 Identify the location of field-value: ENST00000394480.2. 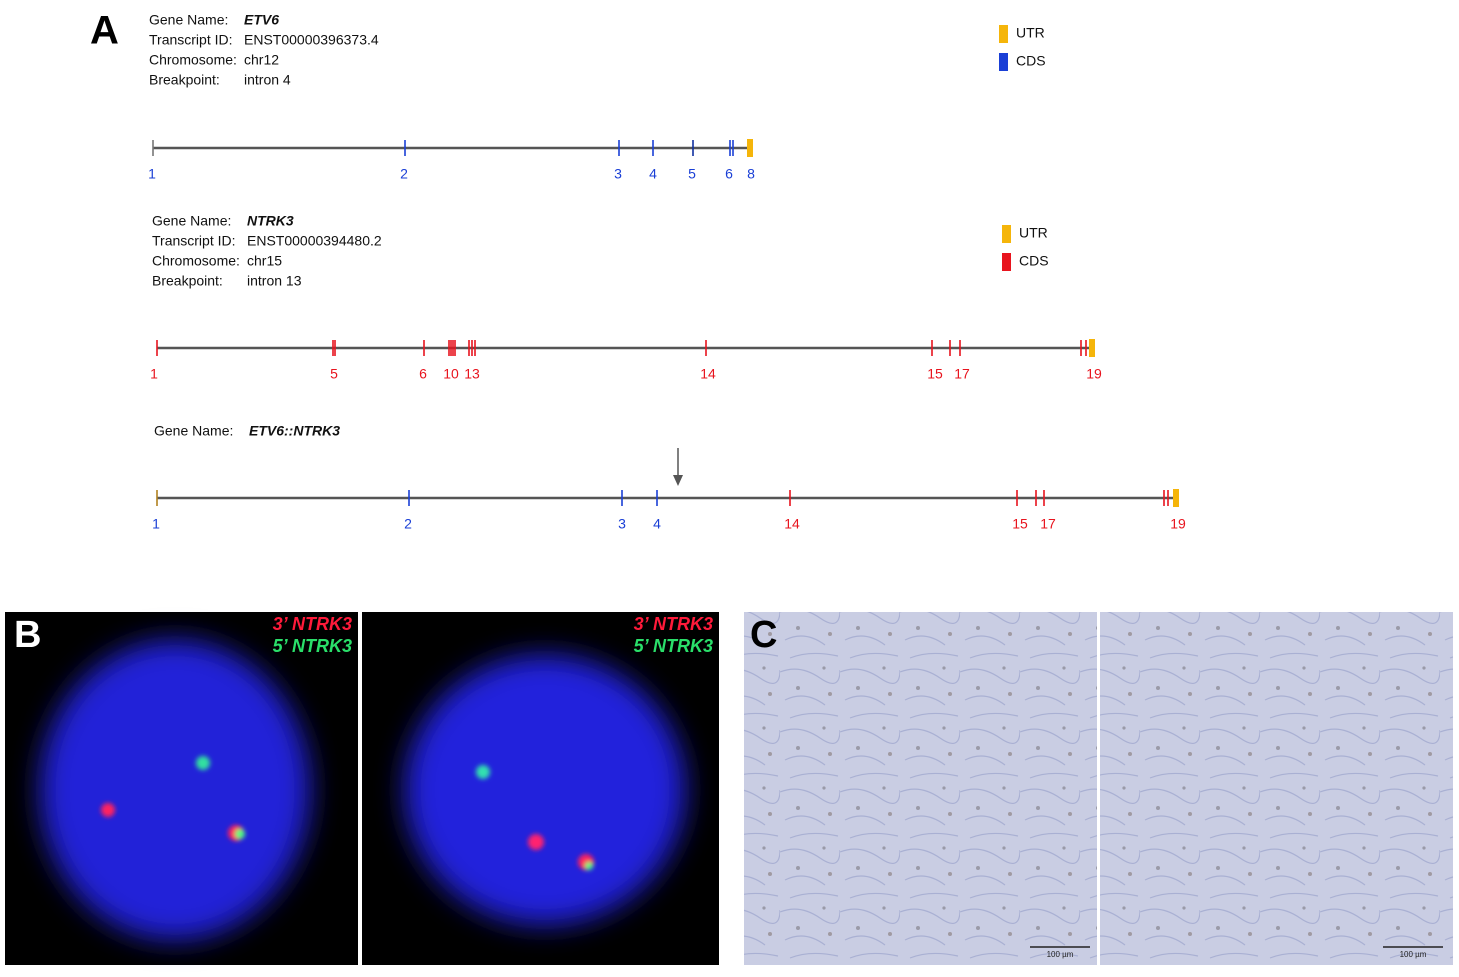
(314, 241).